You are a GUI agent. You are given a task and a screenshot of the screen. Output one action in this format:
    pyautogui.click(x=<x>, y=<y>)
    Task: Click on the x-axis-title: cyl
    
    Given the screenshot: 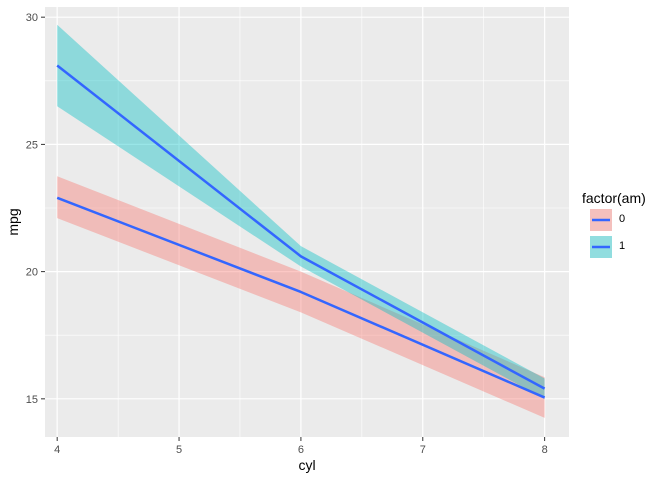 What is the action you would take?
    pyautogui.click(x=306, y=465)
    